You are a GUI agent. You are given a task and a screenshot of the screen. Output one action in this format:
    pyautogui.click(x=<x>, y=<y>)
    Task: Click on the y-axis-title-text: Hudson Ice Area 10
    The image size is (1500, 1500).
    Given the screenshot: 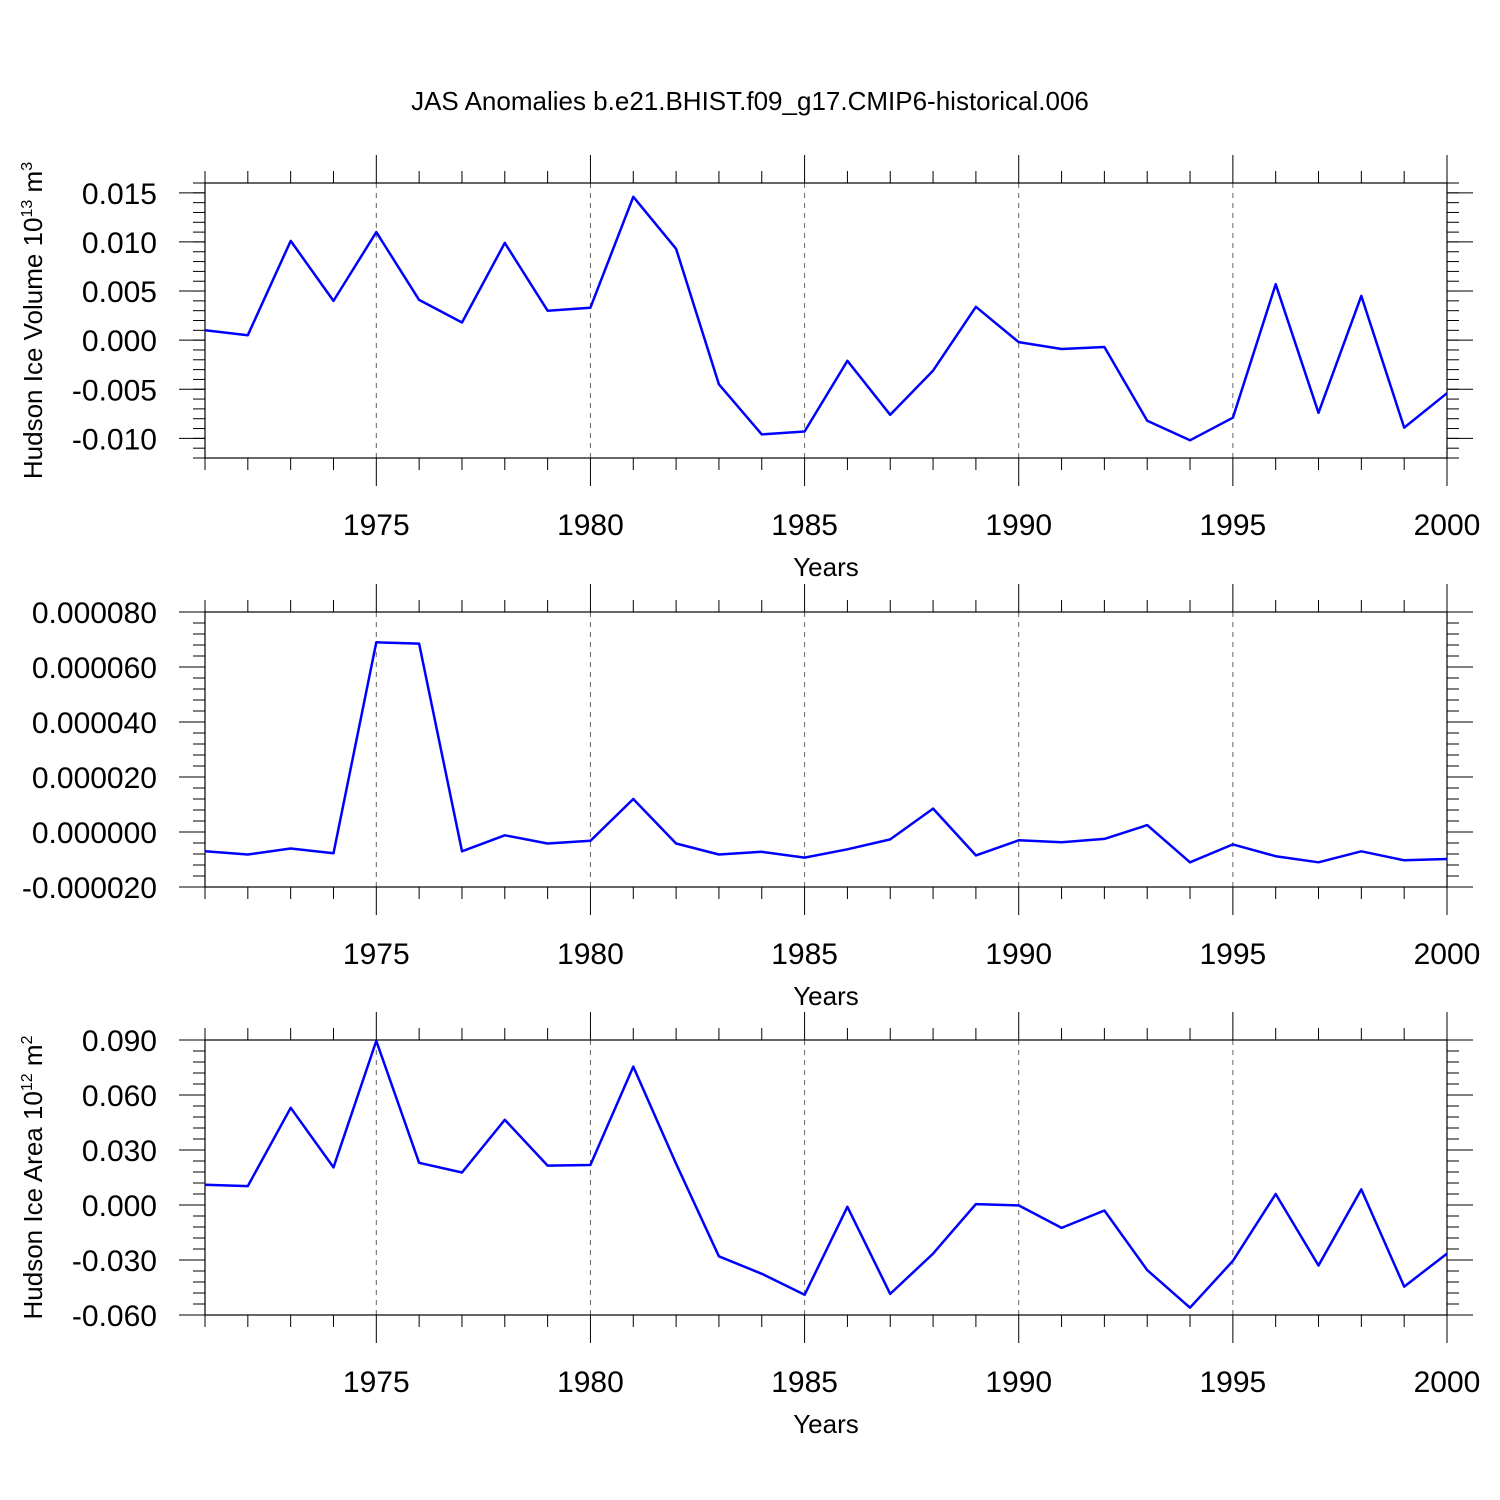 What is the action you would take?
    pyautogui.click(x=33, y=1205)
    